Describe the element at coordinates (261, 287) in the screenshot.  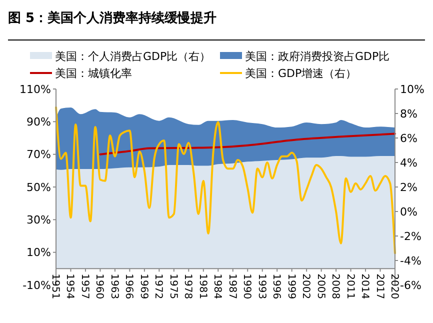
I see `x-tick-label: 1993` at that location.